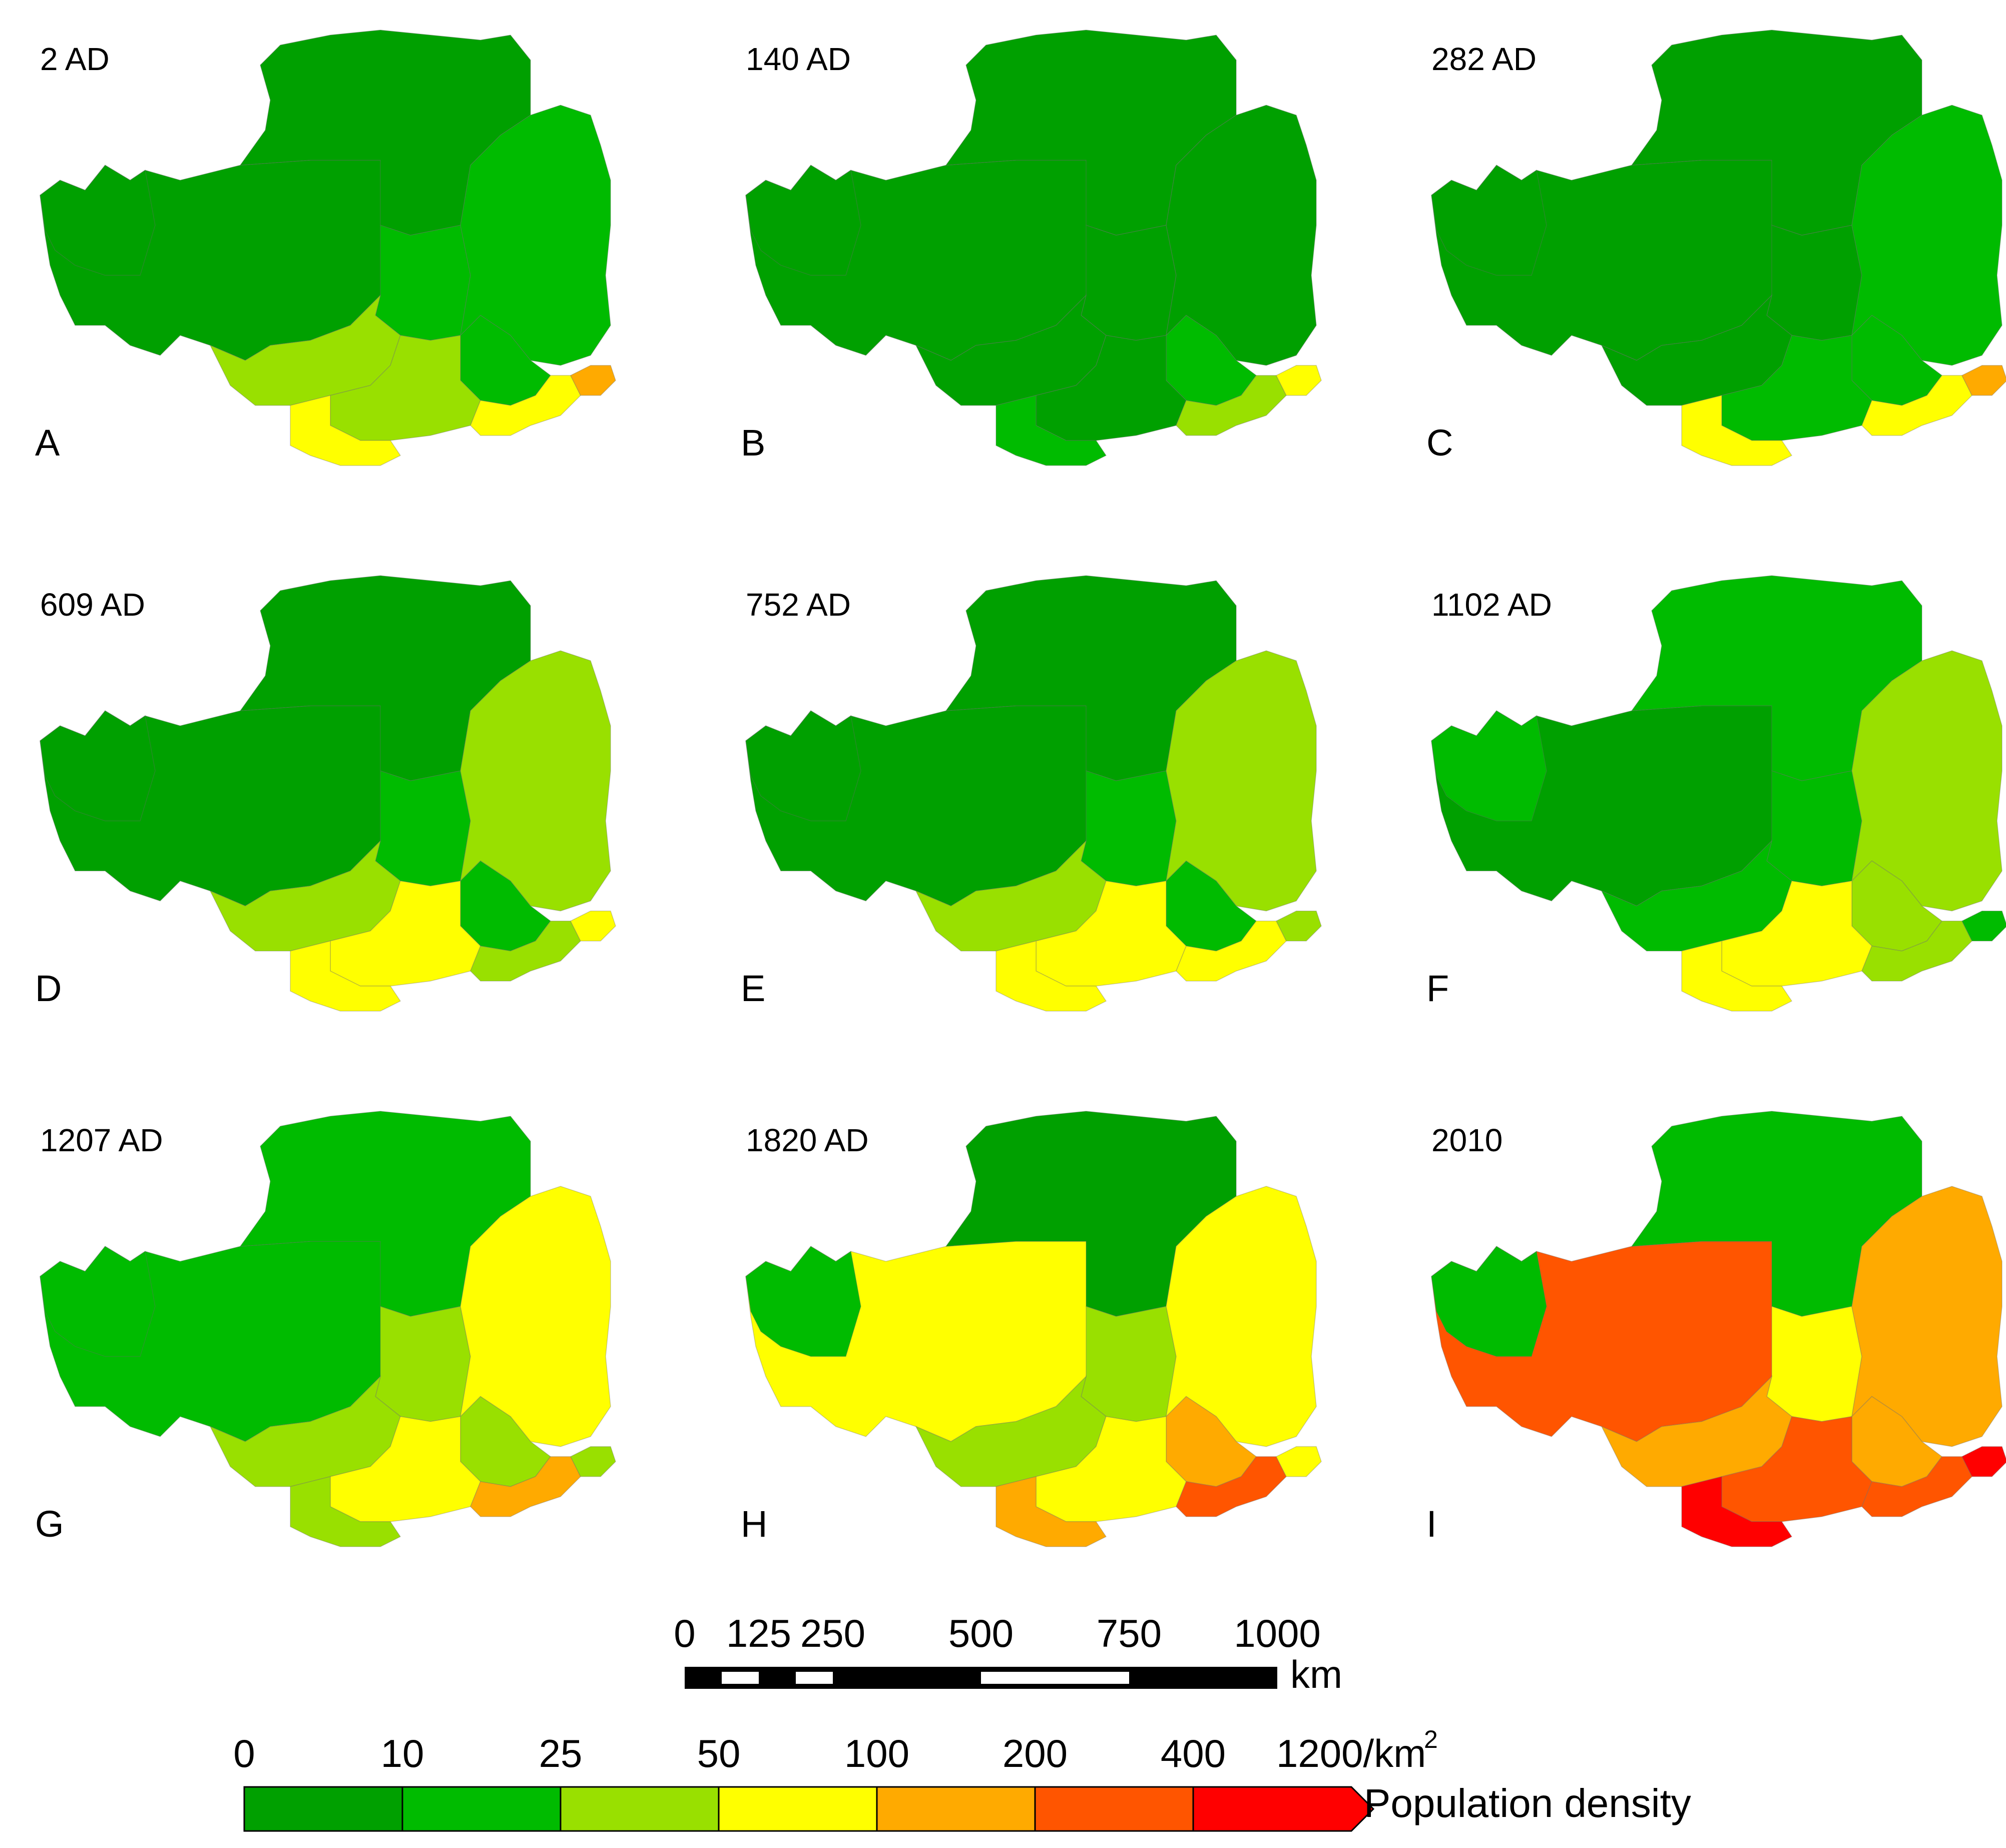  I want to click on panel-letter-label: C, so click(1439, 443).